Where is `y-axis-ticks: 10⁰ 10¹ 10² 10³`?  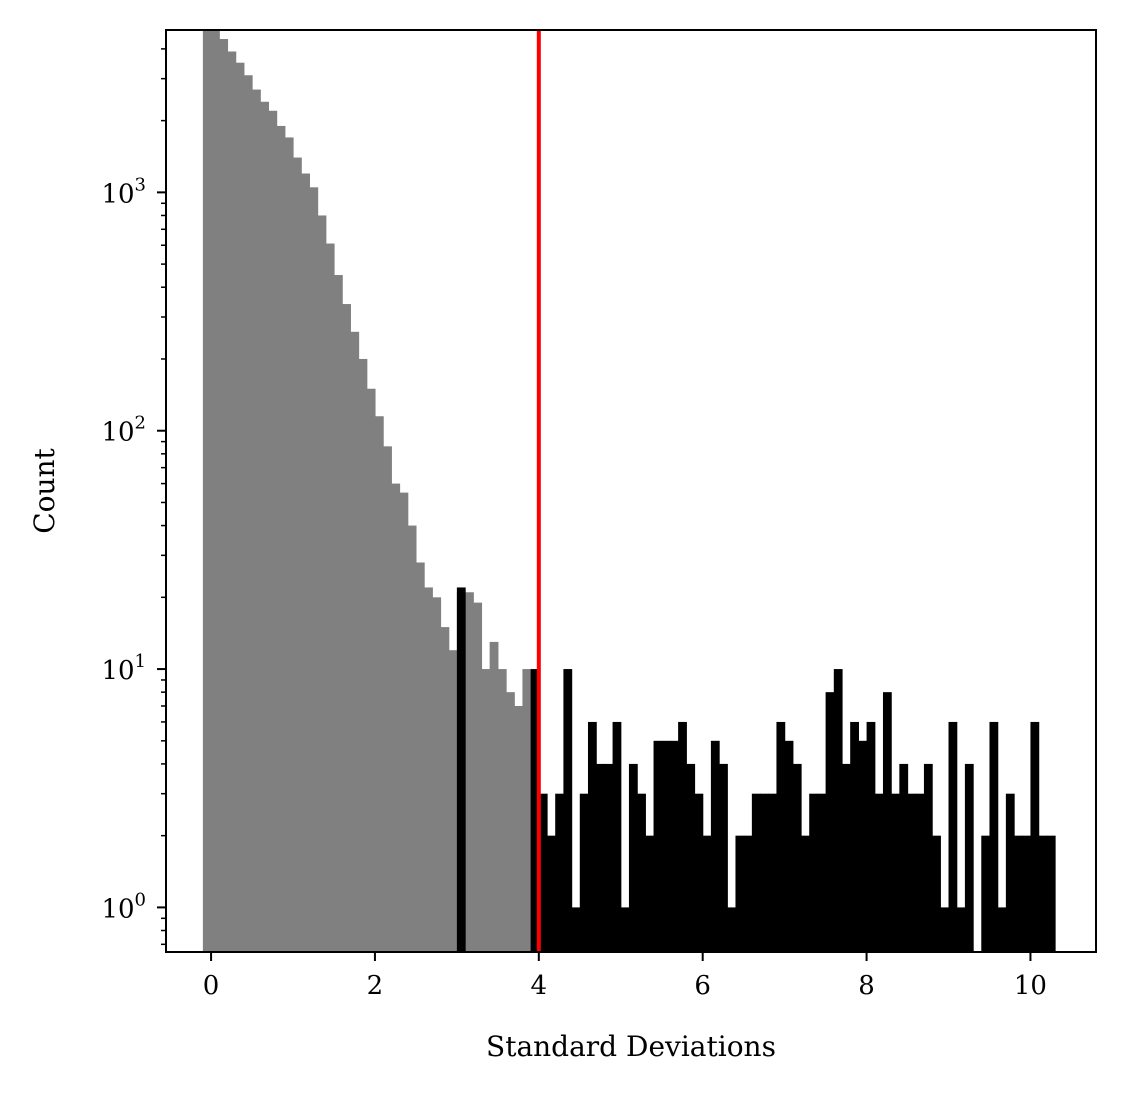
y-axis-ticks: 10⁰ 10¹ 10² 10³ is located at coordinates (133, 497).